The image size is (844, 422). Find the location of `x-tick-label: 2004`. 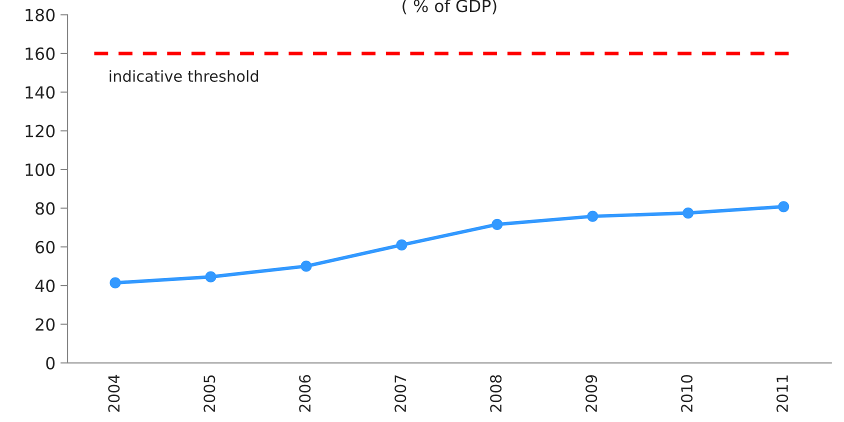

x-tick-label: 2004 is located at coordinates (114, 393).